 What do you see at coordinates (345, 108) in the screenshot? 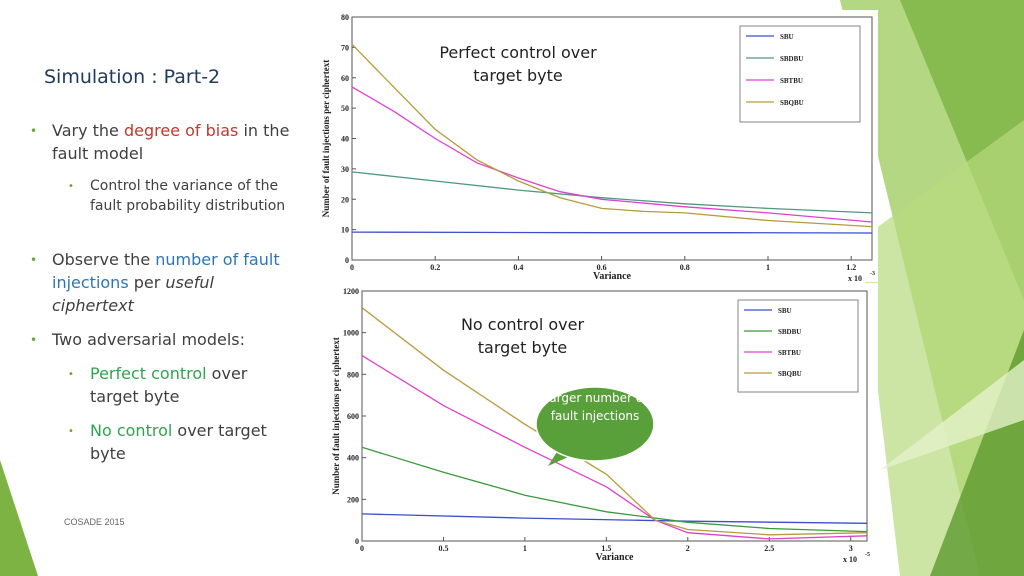
I see `y-tick-label: 50` at bounding box center [345, 108].